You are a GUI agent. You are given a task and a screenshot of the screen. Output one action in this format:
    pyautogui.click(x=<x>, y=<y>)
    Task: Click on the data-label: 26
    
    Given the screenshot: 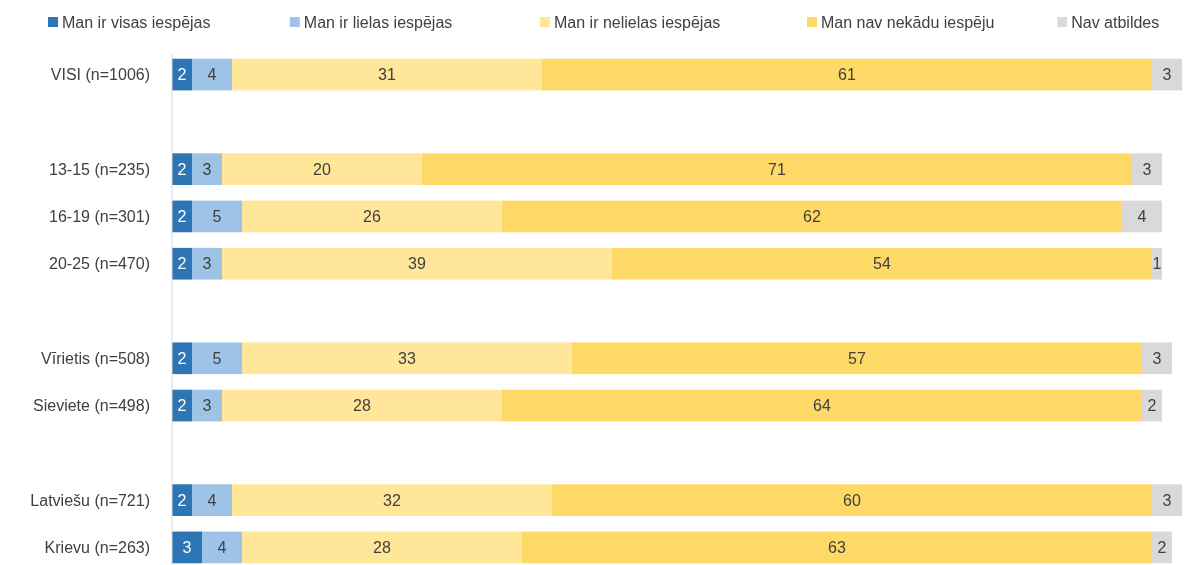 What is the action you would take?
    pyautogui.click(x=372, y=217)
    